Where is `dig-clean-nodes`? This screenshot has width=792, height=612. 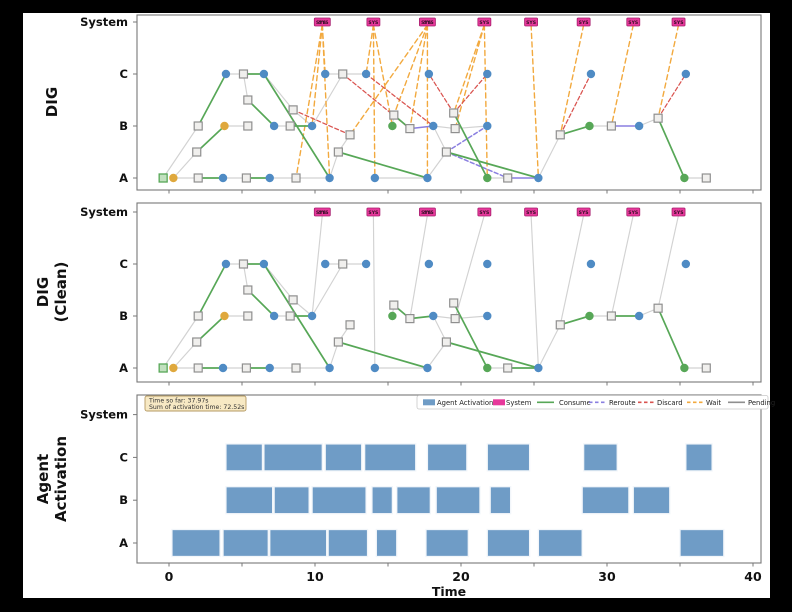
dig-clean-nodes is located at coordinates (434, 316).